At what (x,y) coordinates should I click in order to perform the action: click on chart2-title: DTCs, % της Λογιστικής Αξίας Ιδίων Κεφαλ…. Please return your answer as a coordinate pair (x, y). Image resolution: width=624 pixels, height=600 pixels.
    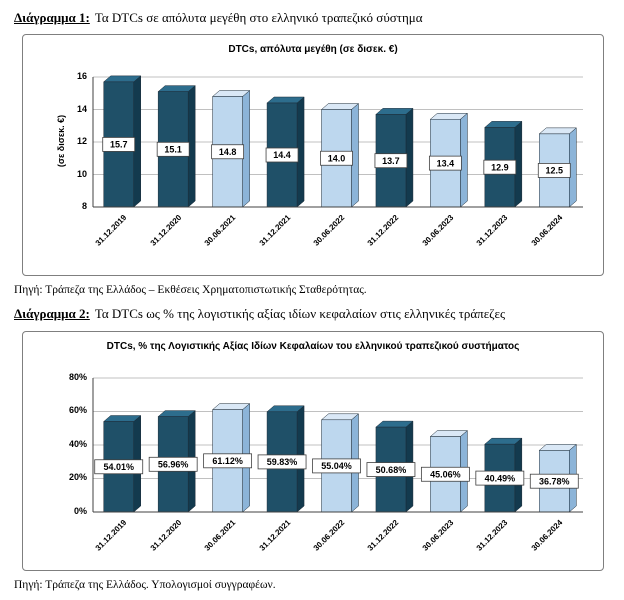
    Looking at the image, I should click on (313, 346).